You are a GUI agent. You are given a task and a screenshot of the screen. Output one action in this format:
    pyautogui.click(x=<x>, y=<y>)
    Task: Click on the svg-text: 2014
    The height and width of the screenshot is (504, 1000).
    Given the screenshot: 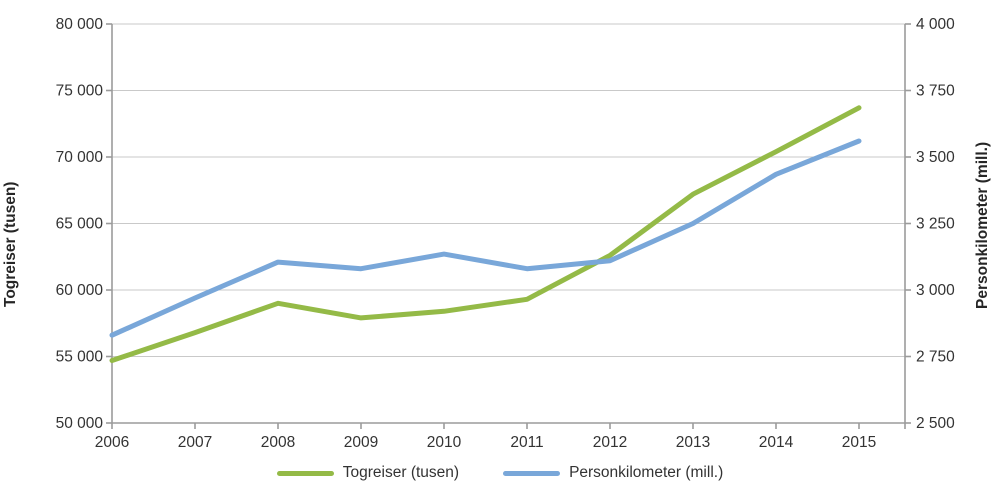 What is the action you would take?
    pyautogui.click(x=776, y=442)
    